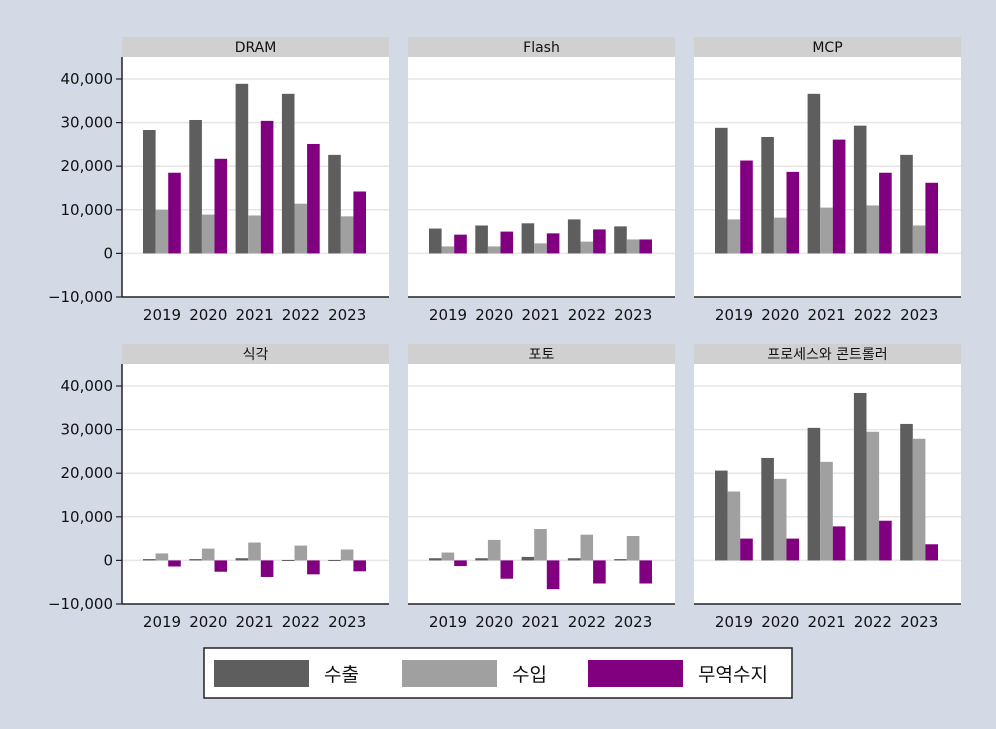  Describe the element at coordinates (541, 484) in the screenshot. I see `plot-area` at that location.